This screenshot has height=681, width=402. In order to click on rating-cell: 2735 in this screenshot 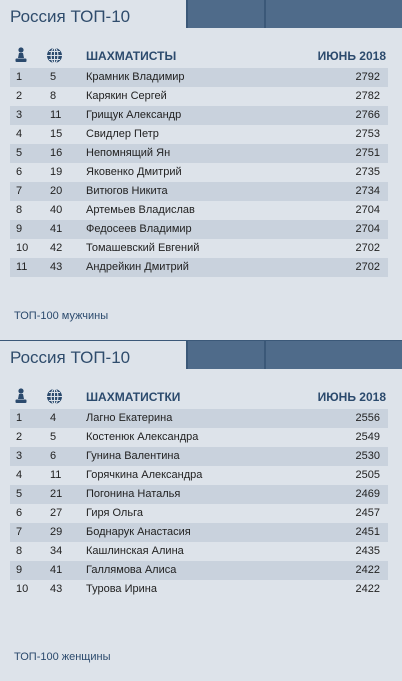, I will do `click(367, 172)`.